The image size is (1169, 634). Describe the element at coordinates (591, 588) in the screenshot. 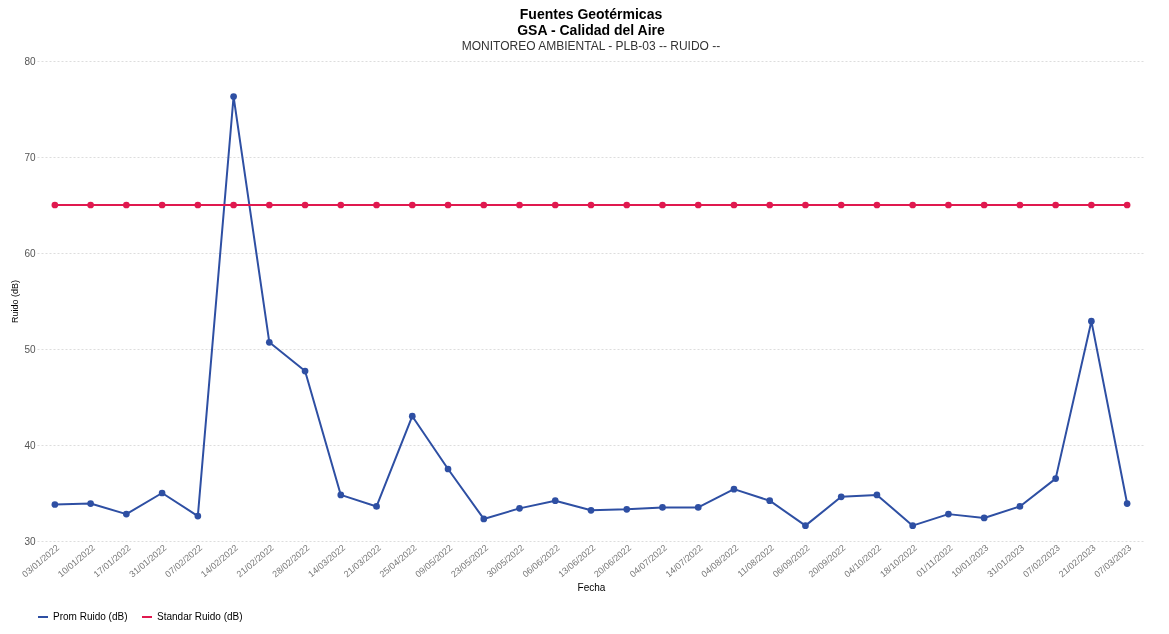

I see `x-axis-title: Fecha` at that location.